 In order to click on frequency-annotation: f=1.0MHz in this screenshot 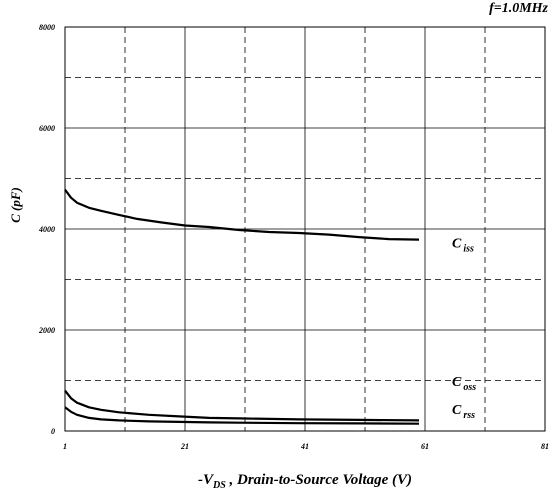, I will do `click(518, 8)`.